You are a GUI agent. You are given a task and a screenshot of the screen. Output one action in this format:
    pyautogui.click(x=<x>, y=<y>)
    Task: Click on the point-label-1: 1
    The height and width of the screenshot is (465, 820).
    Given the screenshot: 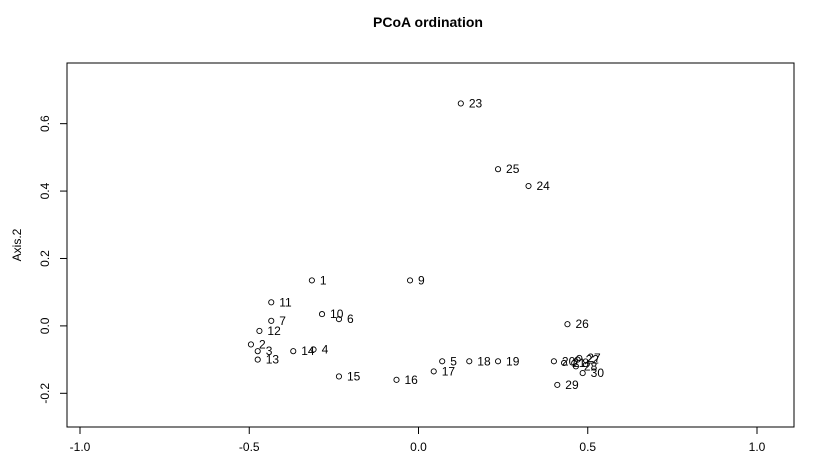 What is the action you would take?
    pyautogui.click(x=323, y=280)
    